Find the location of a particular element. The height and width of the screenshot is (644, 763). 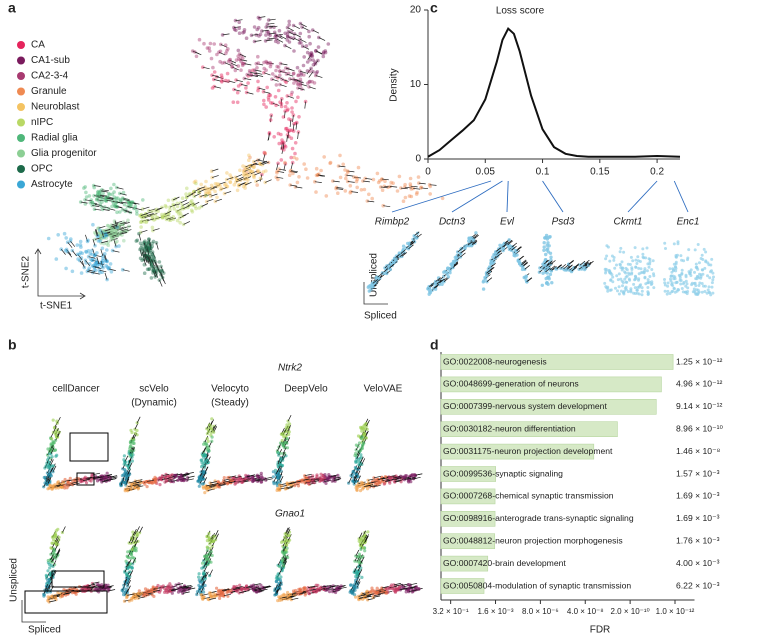

legend-label: Astrocyte is located at coordinates (52, 184).